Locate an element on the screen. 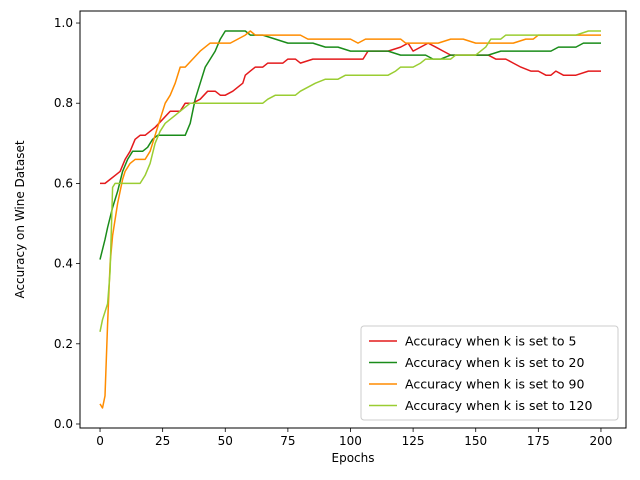  legend-label-1: Accuracy when k is set to 5 is located at coordinates (491, 341).